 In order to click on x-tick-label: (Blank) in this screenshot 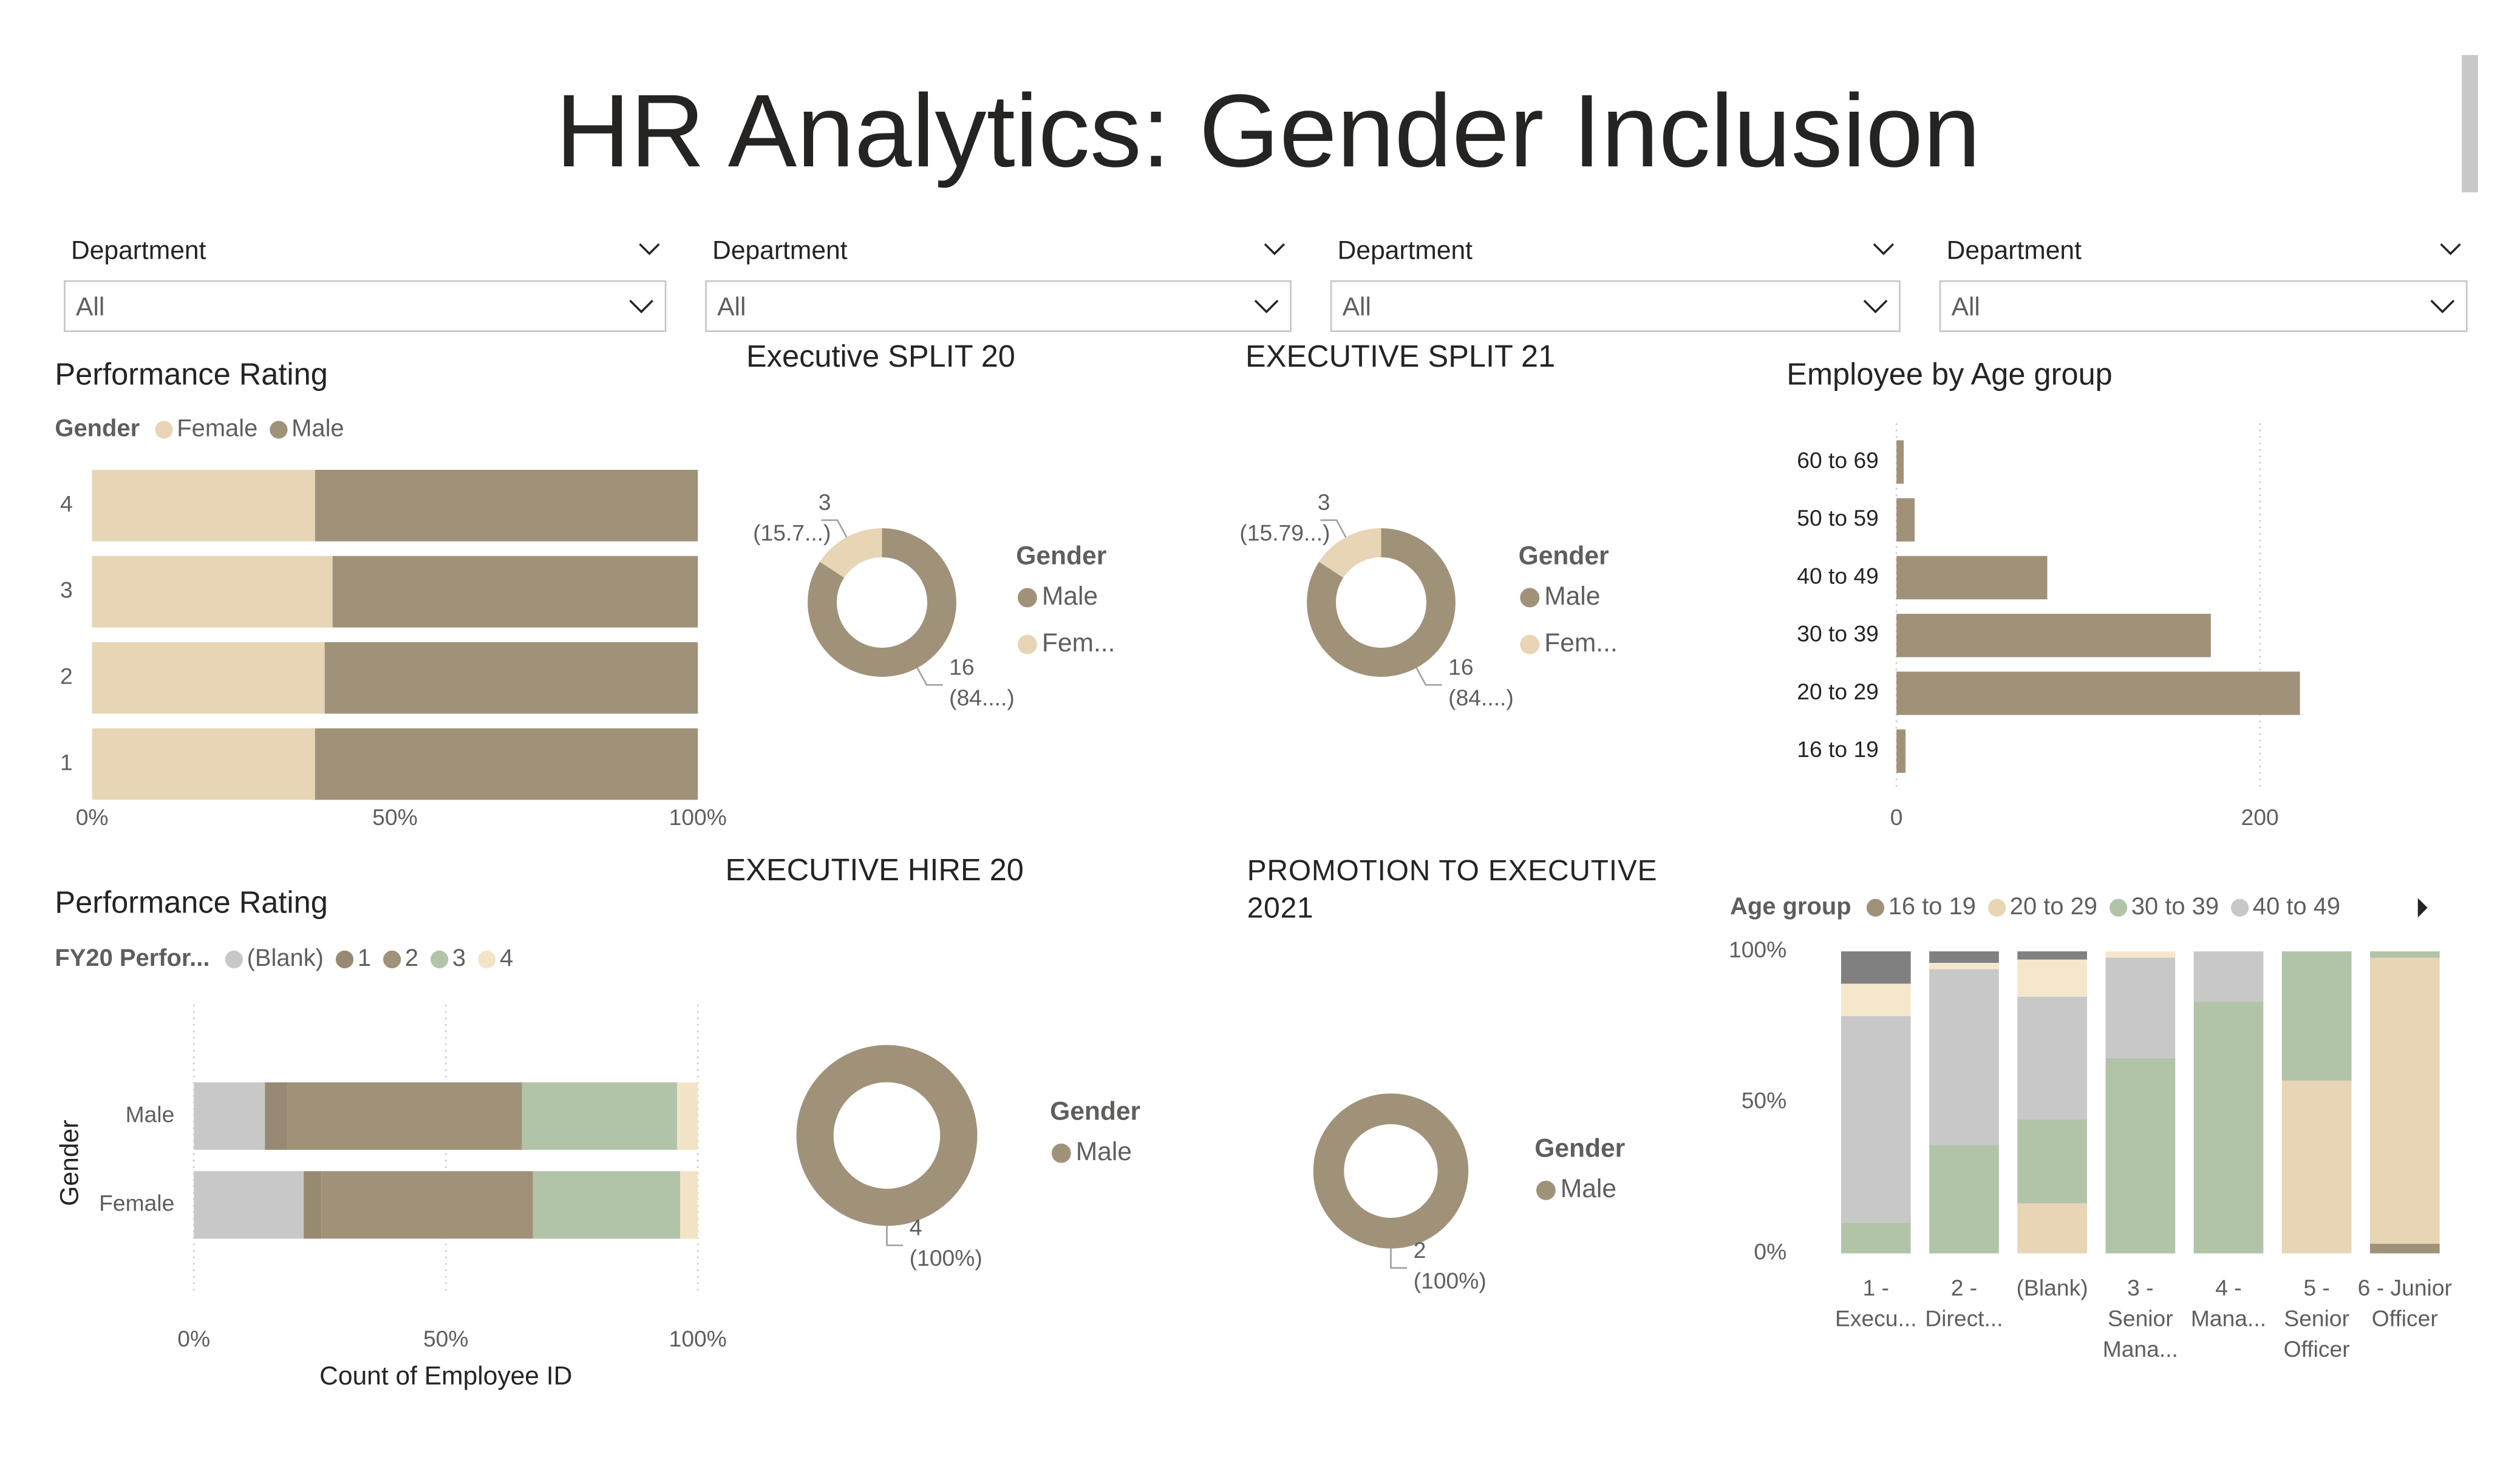, I will do `click(2052, 1287)`.